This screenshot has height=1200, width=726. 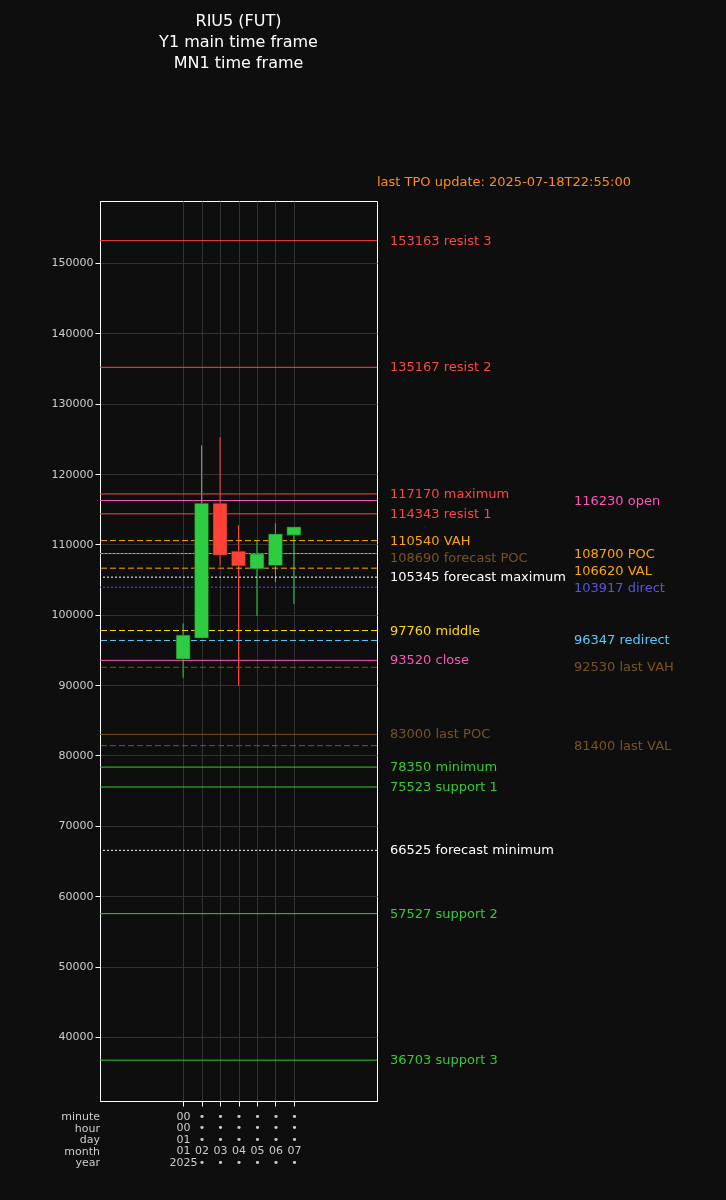 What do you see at coordinates (429, 660) in the screenshot?
I see `ref-line-label: 93520 close` at bounding box center [429, 660].